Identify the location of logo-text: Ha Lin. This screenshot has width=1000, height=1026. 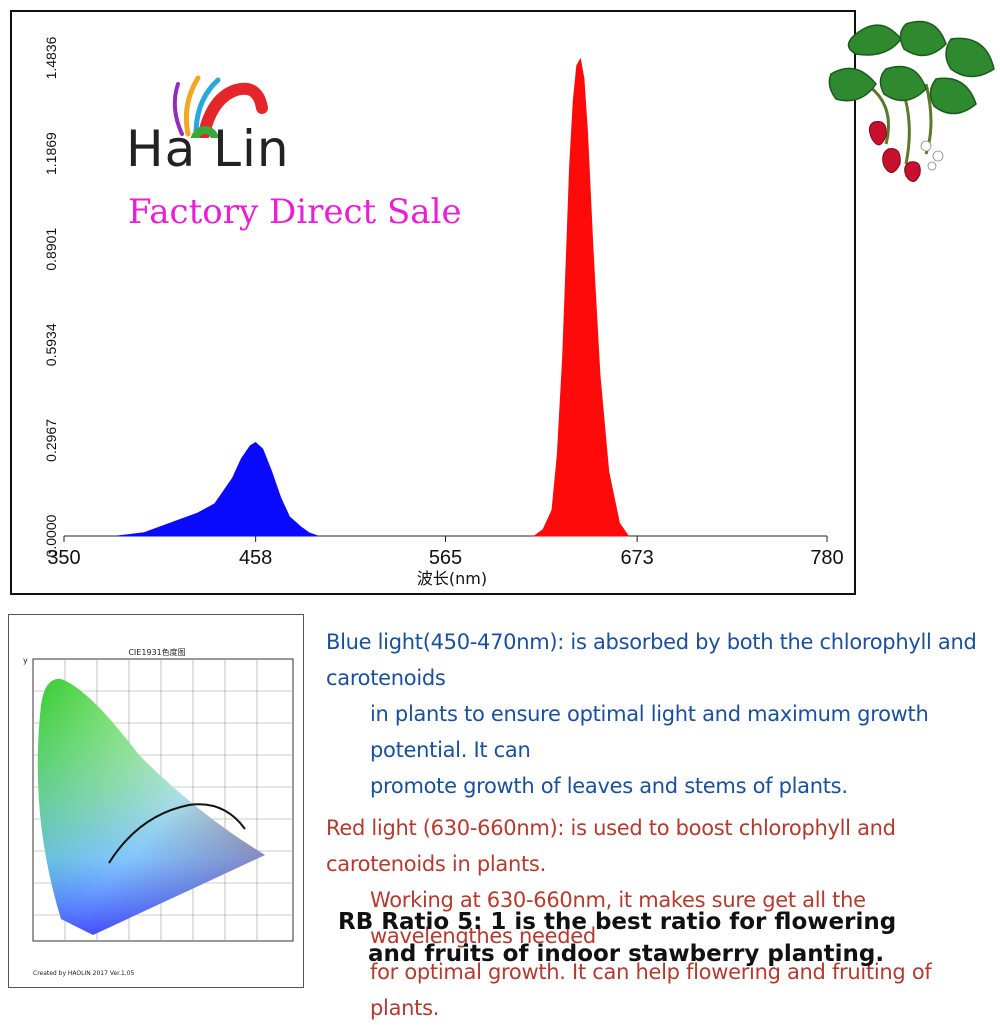
(208, 149).